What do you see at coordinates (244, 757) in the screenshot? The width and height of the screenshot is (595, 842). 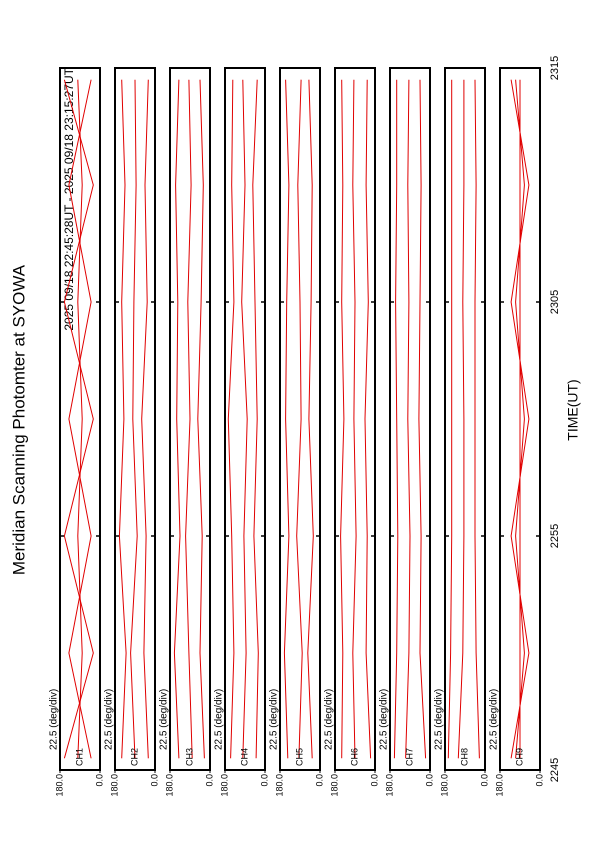 I see `channel-label: CH4` at bounding box center [244, 757].